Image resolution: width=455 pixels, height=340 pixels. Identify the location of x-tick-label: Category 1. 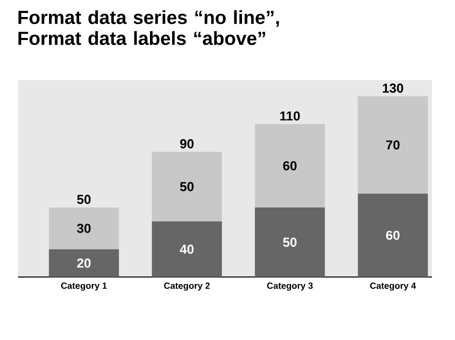
(84, 286).